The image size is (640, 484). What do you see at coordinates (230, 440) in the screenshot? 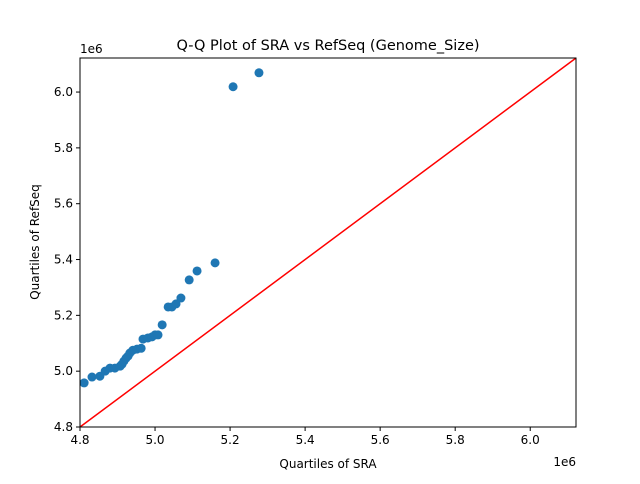
I see `x-tick-label: 5.2` at bounding box center [230, 440].